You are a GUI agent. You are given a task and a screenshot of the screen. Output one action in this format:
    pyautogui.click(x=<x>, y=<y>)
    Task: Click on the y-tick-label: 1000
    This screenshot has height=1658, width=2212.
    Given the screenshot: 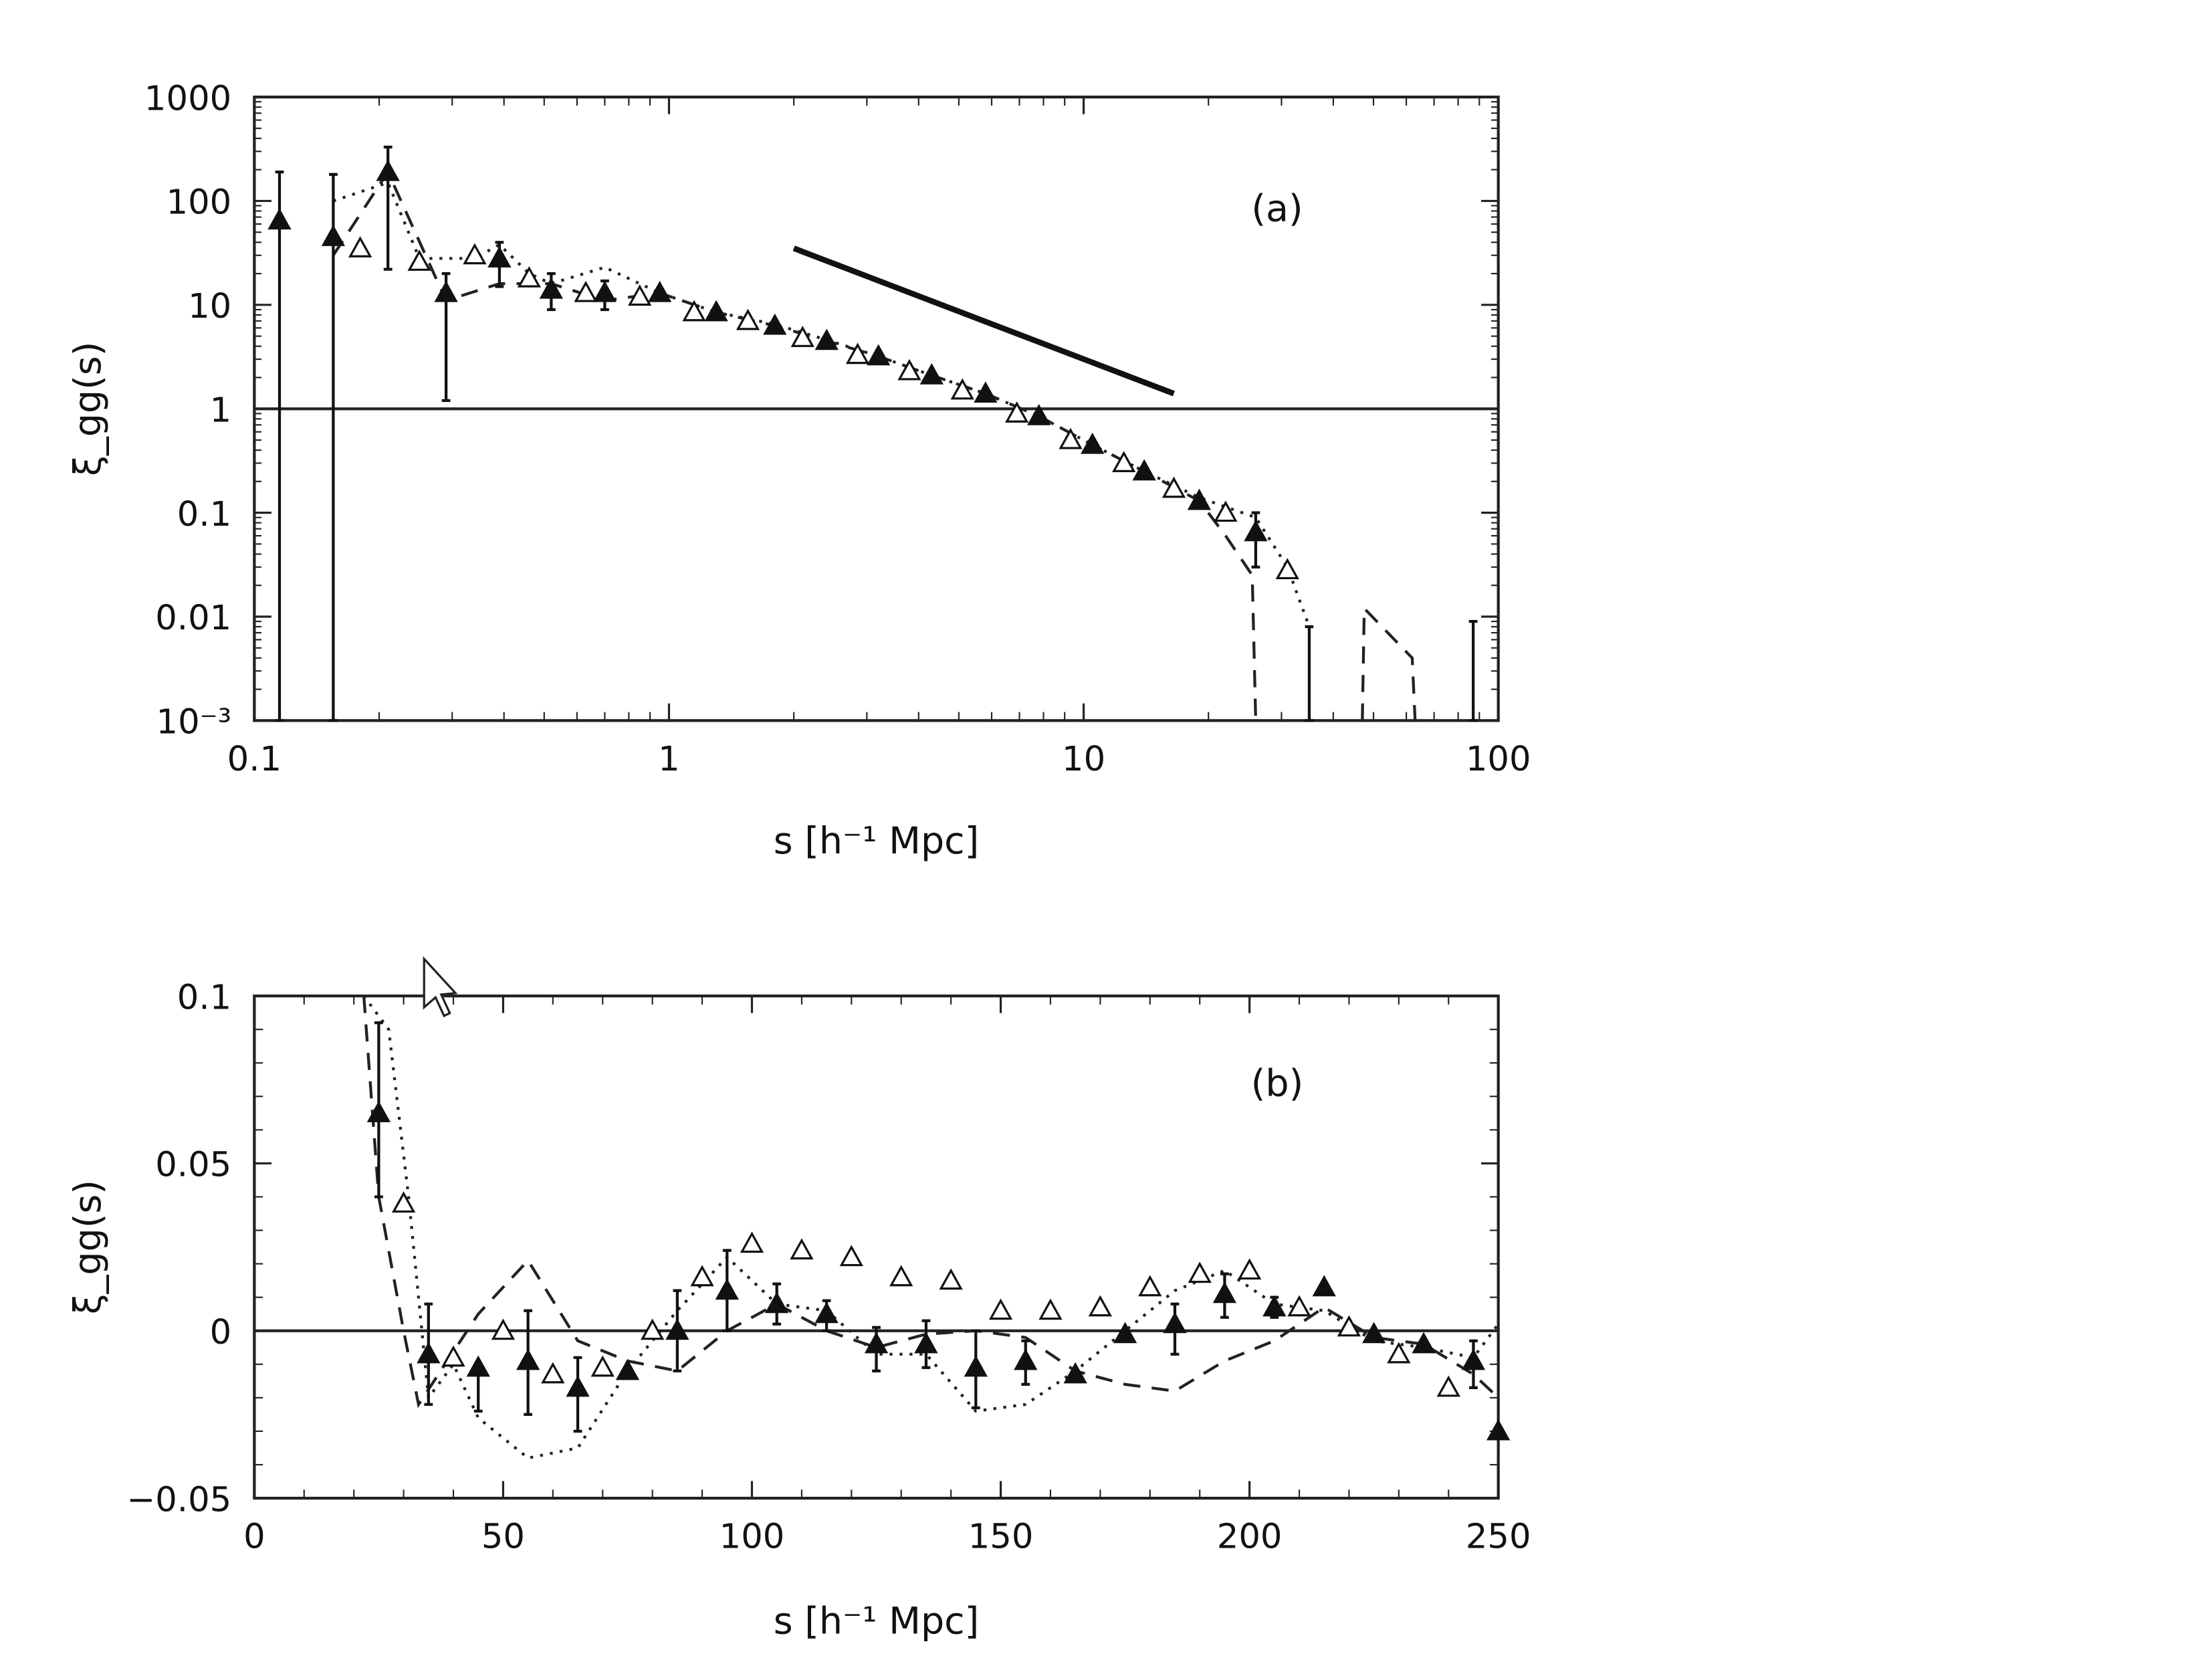 What is the action you would take?
    pyautogui.click(x=187, y=98)
    